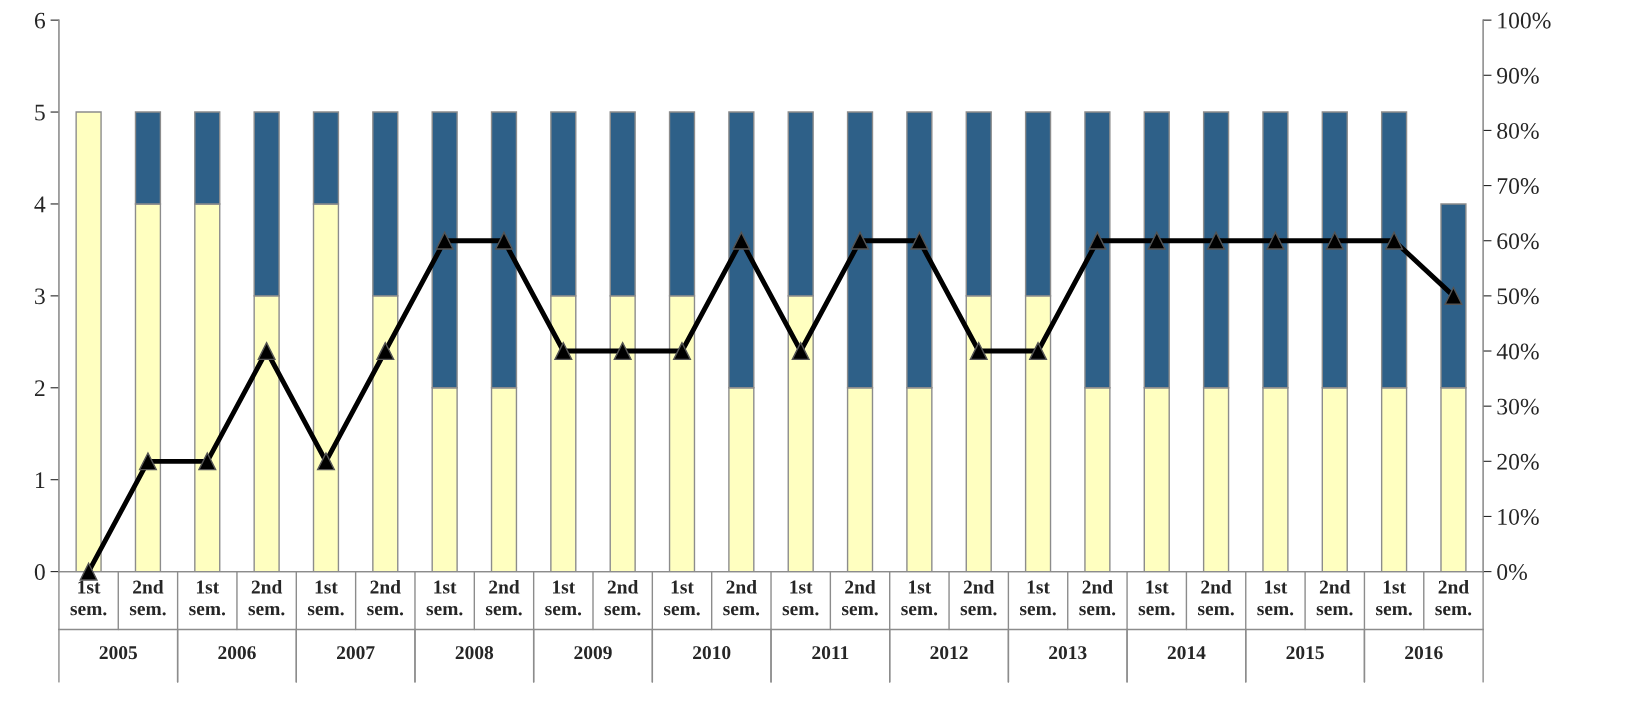 The width and height of the screenshot is (1637, 719). I want to click on y-tick-label: 5, so click(40, 112).